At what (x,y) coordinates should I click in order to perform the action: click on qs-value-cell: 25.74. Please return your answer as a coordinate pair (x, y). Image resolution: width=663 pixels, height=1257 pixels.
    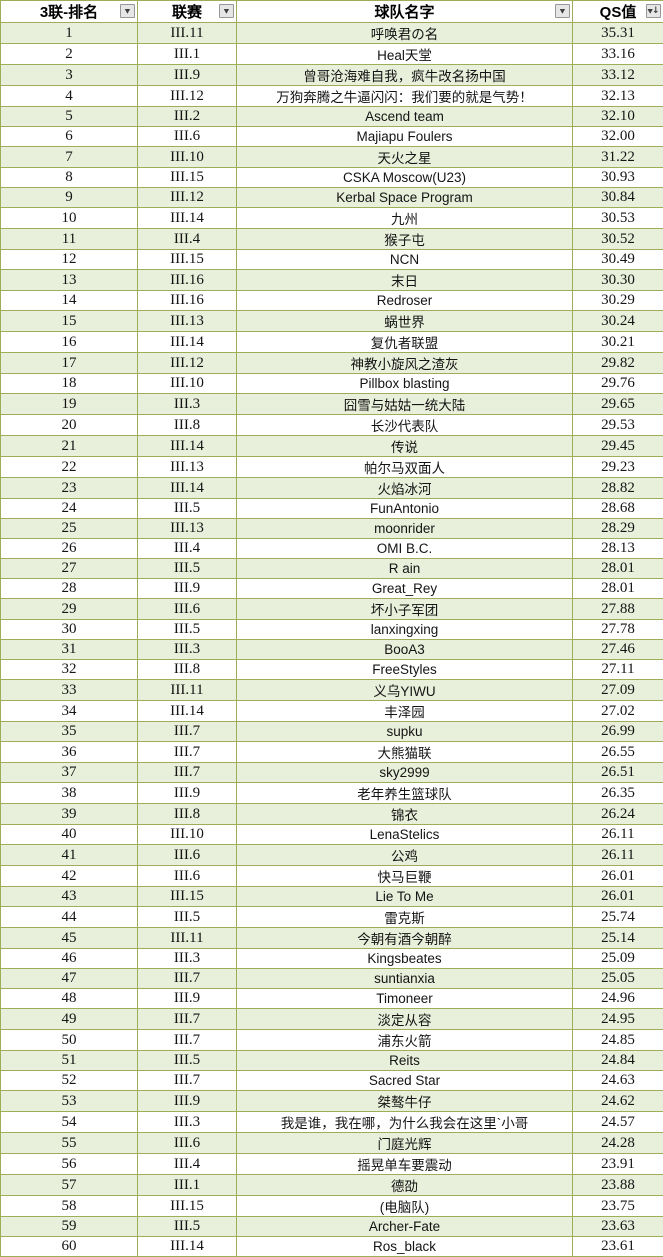
    Looking at the image, I should click on (618, 917).